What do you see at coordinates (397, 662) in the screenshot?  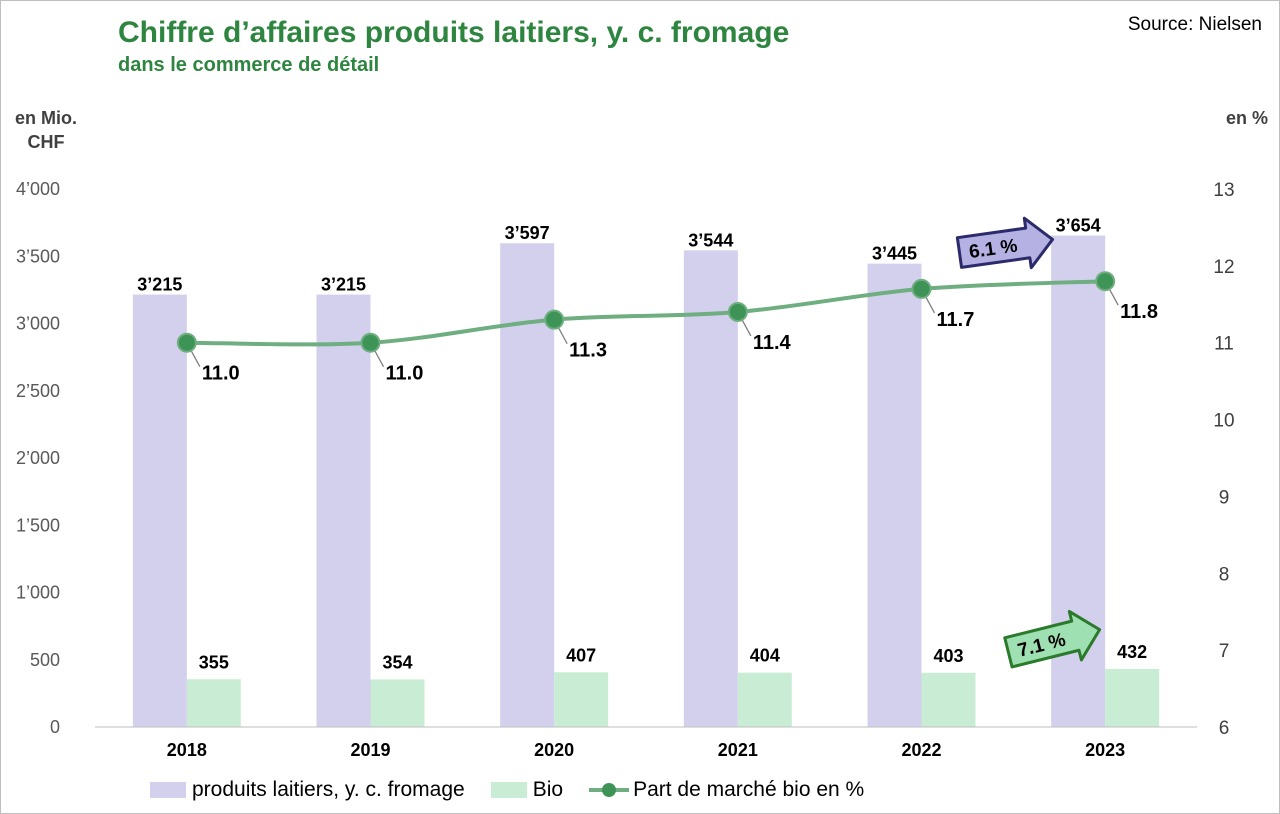 I see `data-label-bio: 354` at bounding box center [397, 662].